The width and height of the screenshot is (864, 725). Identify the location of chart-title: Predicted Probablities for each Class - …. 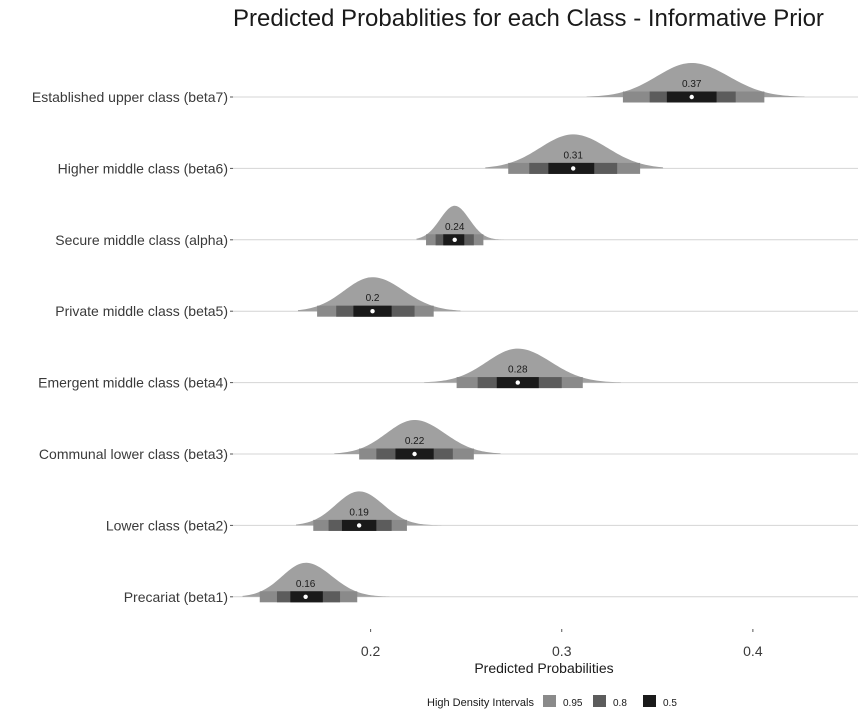
(528, 18).